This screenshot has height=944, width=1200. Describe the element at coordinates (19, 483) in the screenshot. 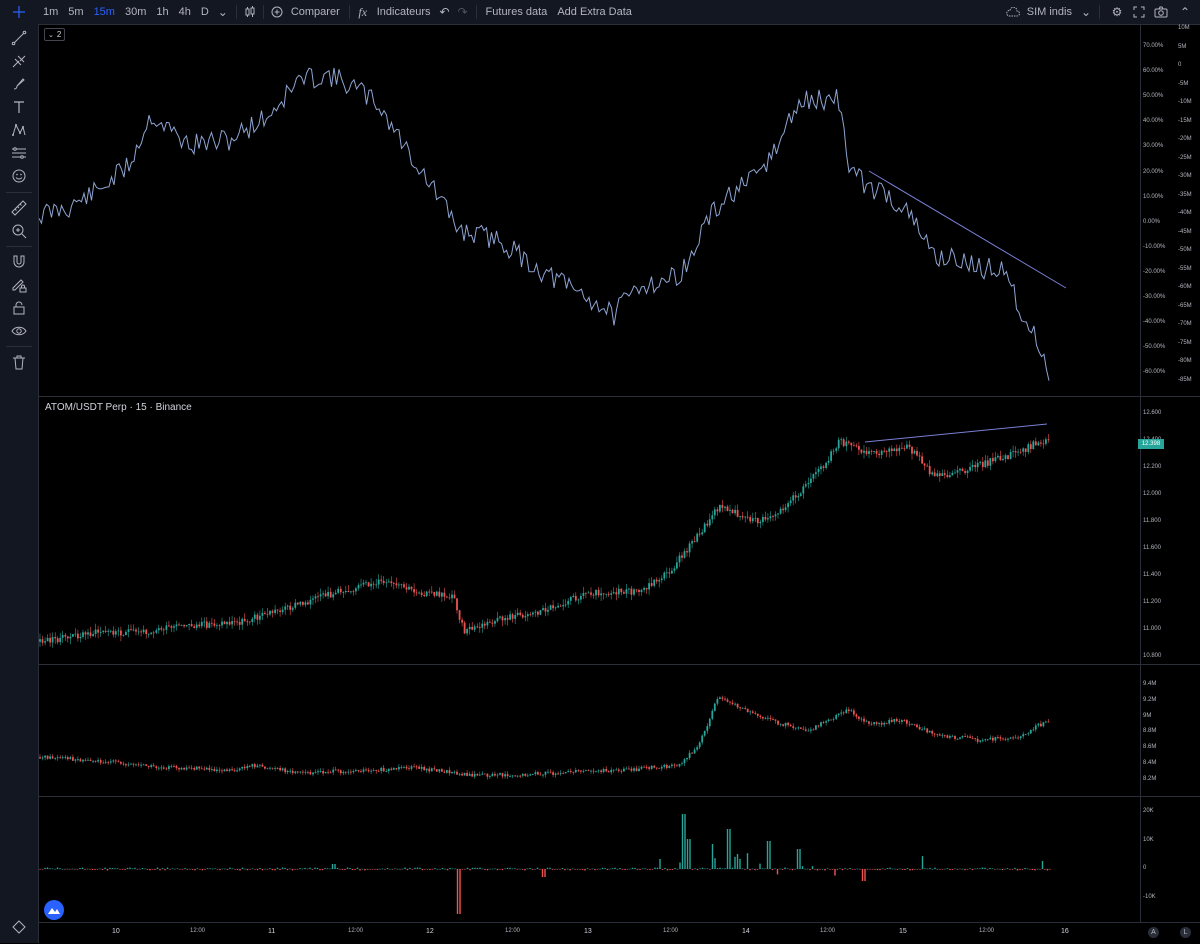

I see `drawing-toolbar` at that location.